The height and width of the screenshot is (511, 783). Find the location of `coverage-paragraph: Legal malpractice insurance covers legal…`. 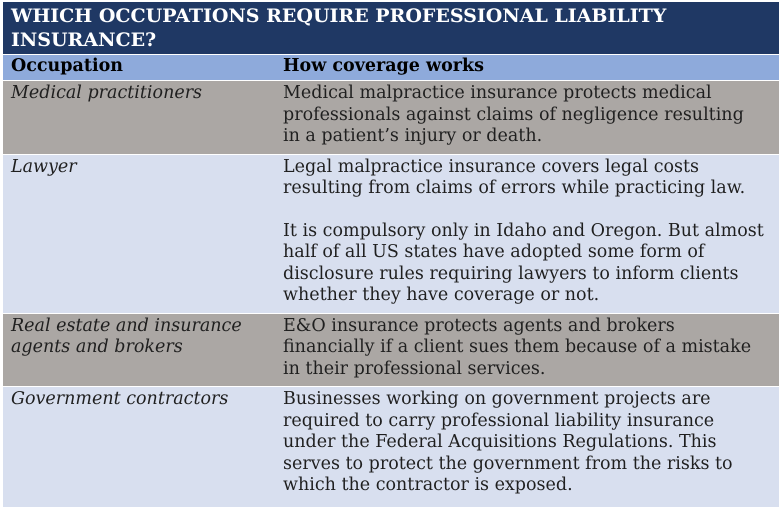

coverage-paragraph: Legal malpractice insurance covers legal… is located at coordinates (514, 177).